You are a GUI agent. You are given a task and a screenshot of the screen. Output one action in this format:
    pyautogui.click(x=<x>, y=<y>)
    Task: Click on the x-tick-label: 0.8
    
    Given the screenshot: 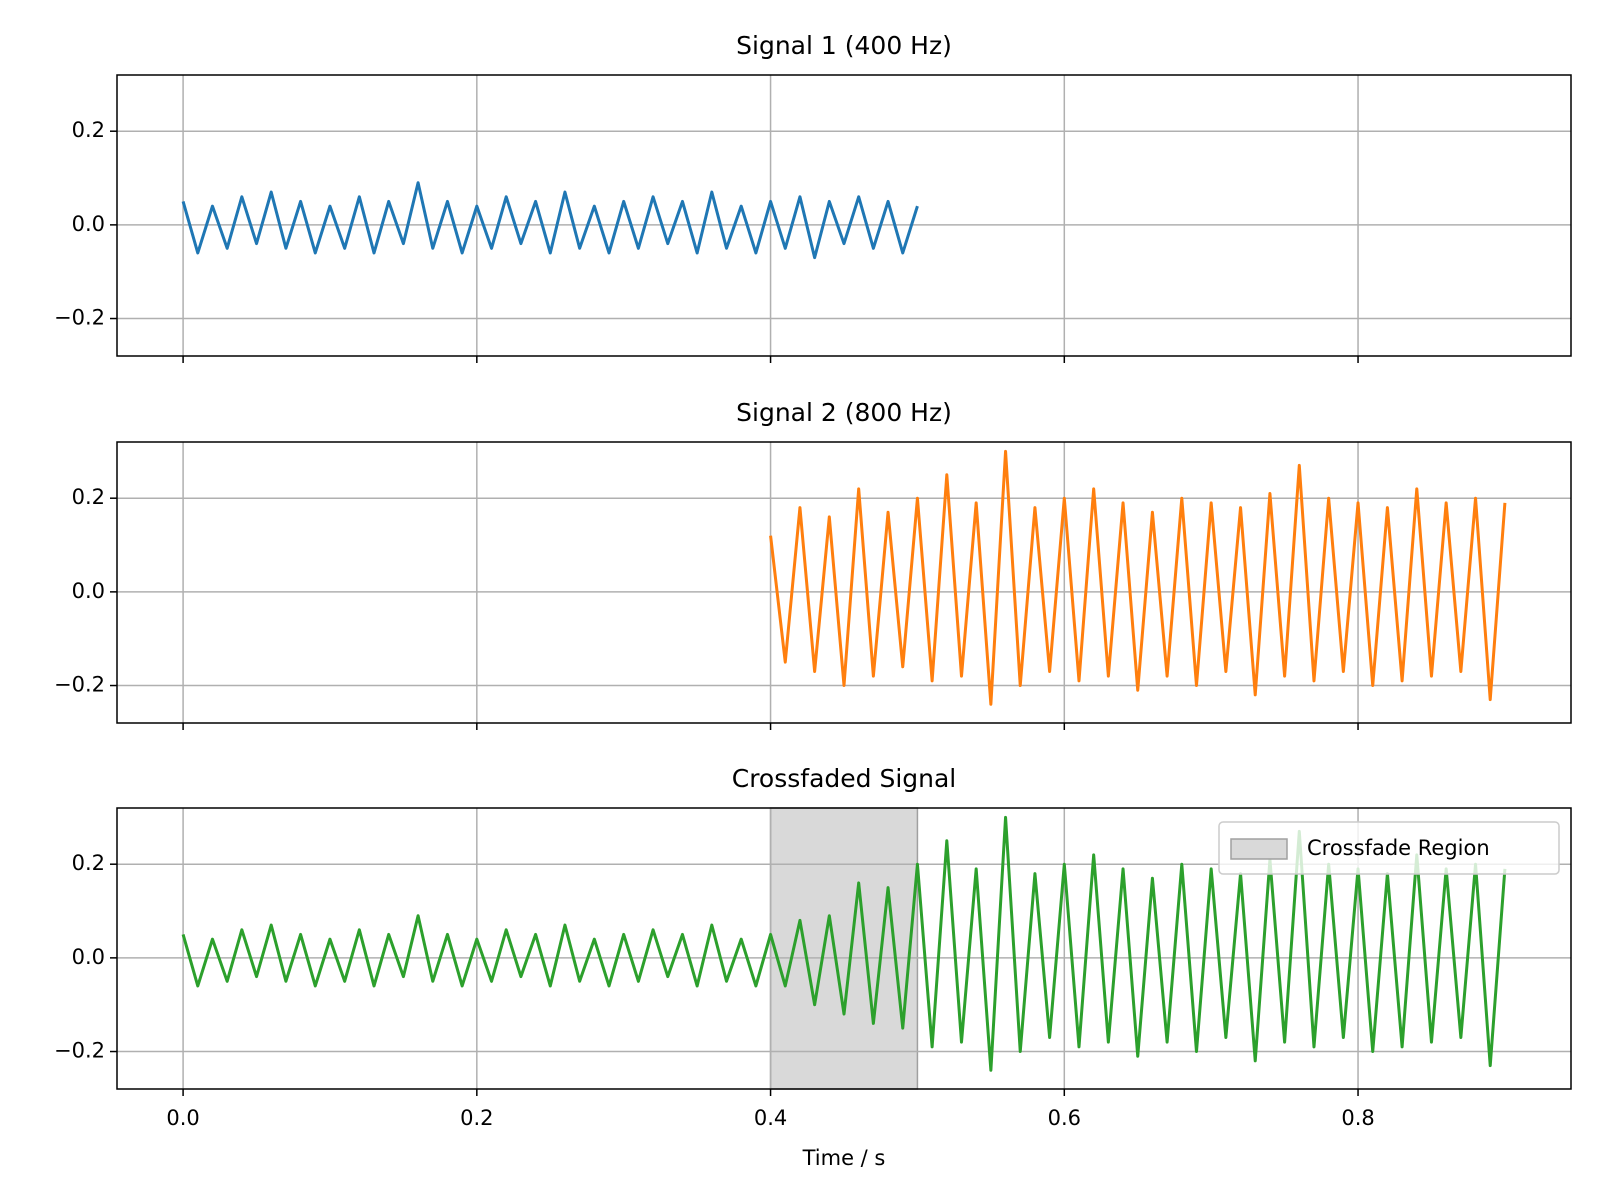 What is the action you would take?
    pyautogui.click(x=1357, y=1118)
    